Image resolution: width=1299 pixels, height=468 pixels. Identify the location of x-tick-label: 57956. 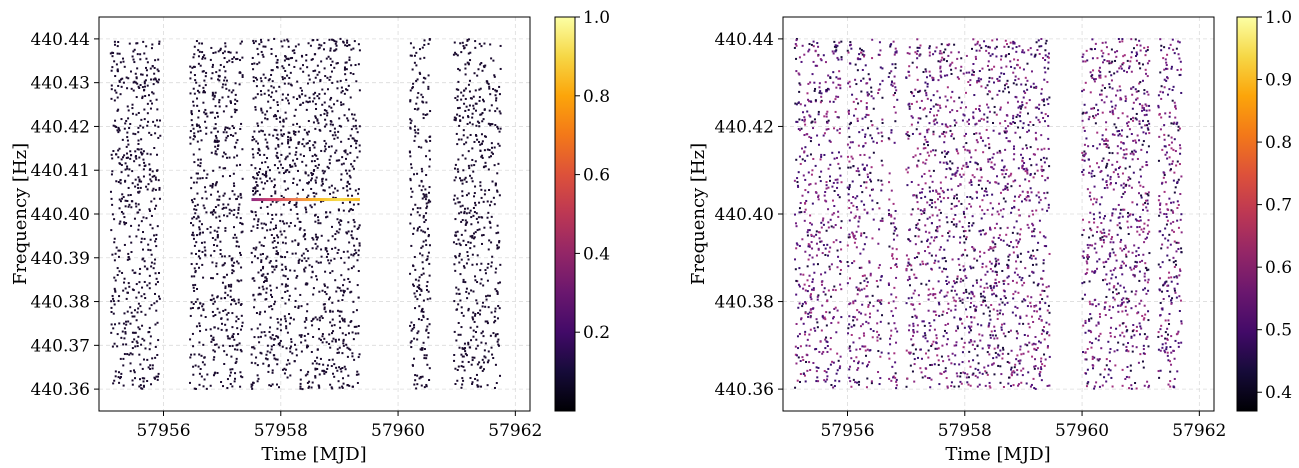
(163, 431).